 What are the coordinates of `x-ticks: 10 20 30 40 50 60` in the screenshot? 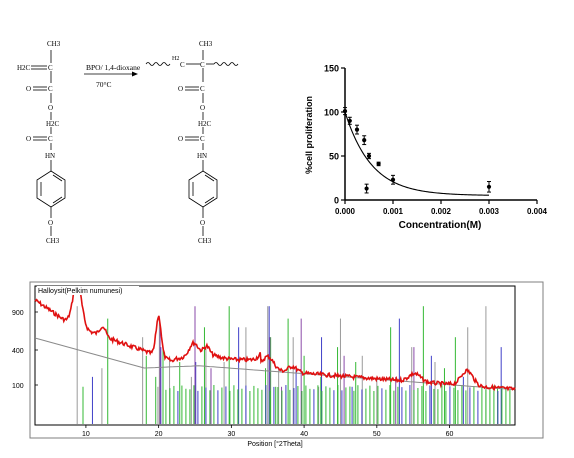 It's located at (268, 431).